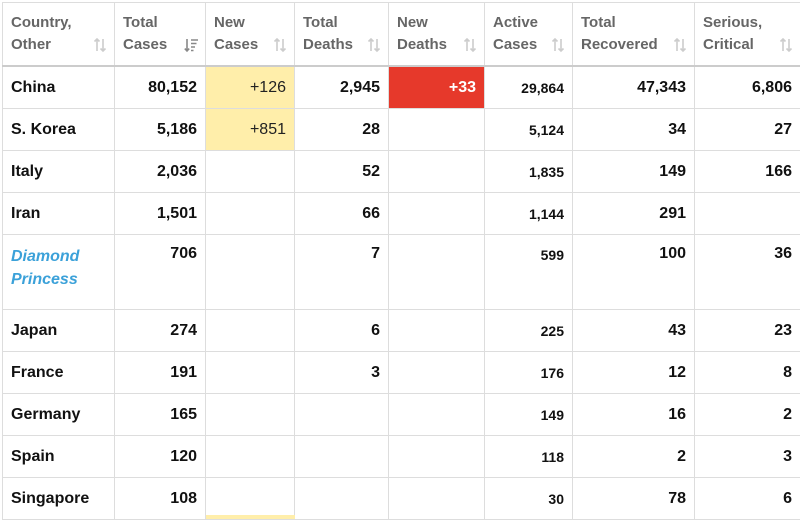 This screenshot has width=800, height=520. I want to click on header-country-line1: Country,, so click(51, 23).